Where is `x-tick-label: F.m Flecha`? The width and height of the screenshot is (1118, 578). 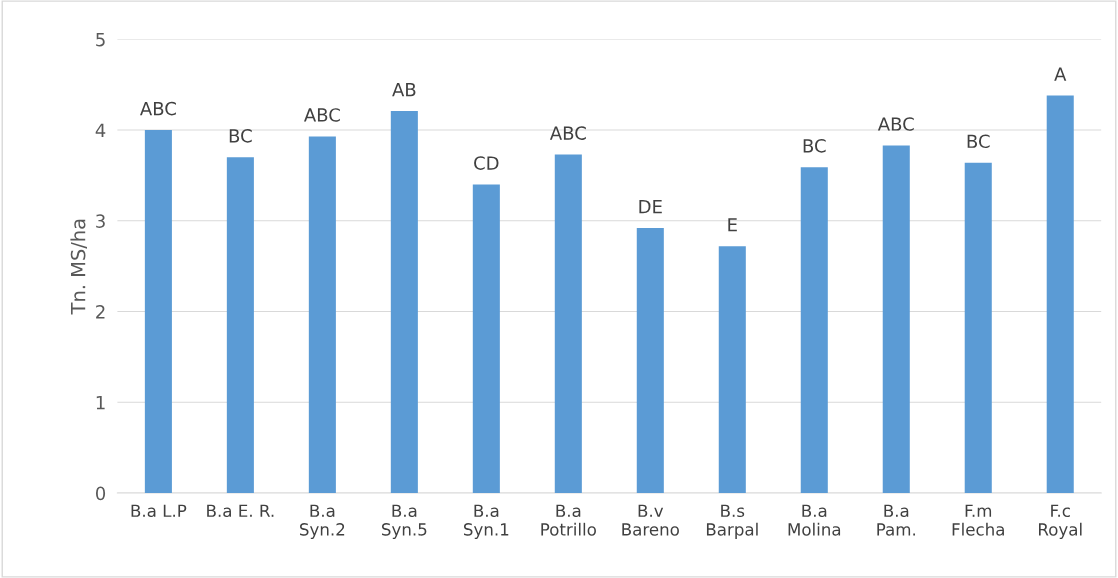
x-tick-label: F.m Flecha is located at coordinates (978, 520).